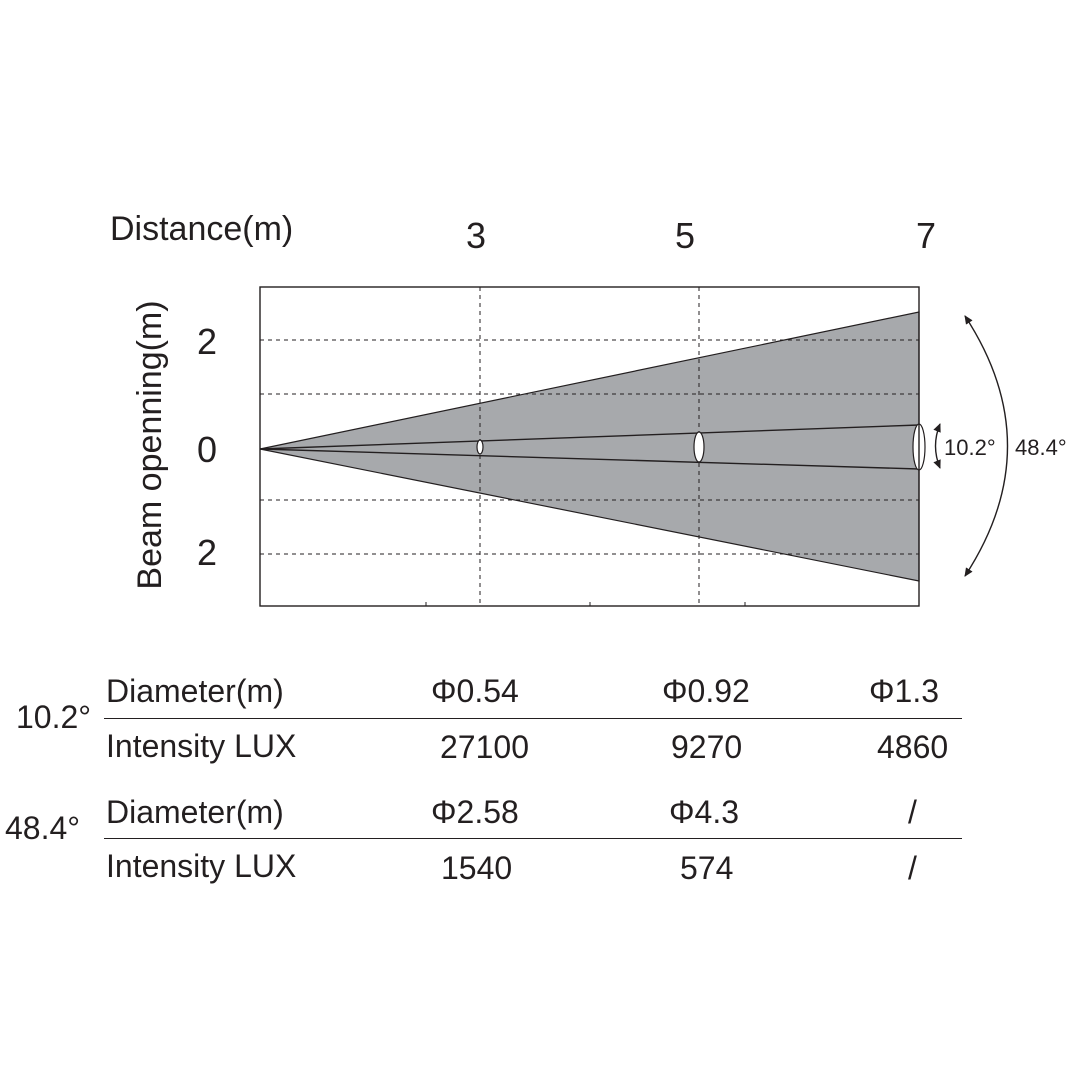 Image resolution: width=1080 pixels, height=1080 pixels. I want to click on wide-angle-label: 48.4°, so click(1041, 447).